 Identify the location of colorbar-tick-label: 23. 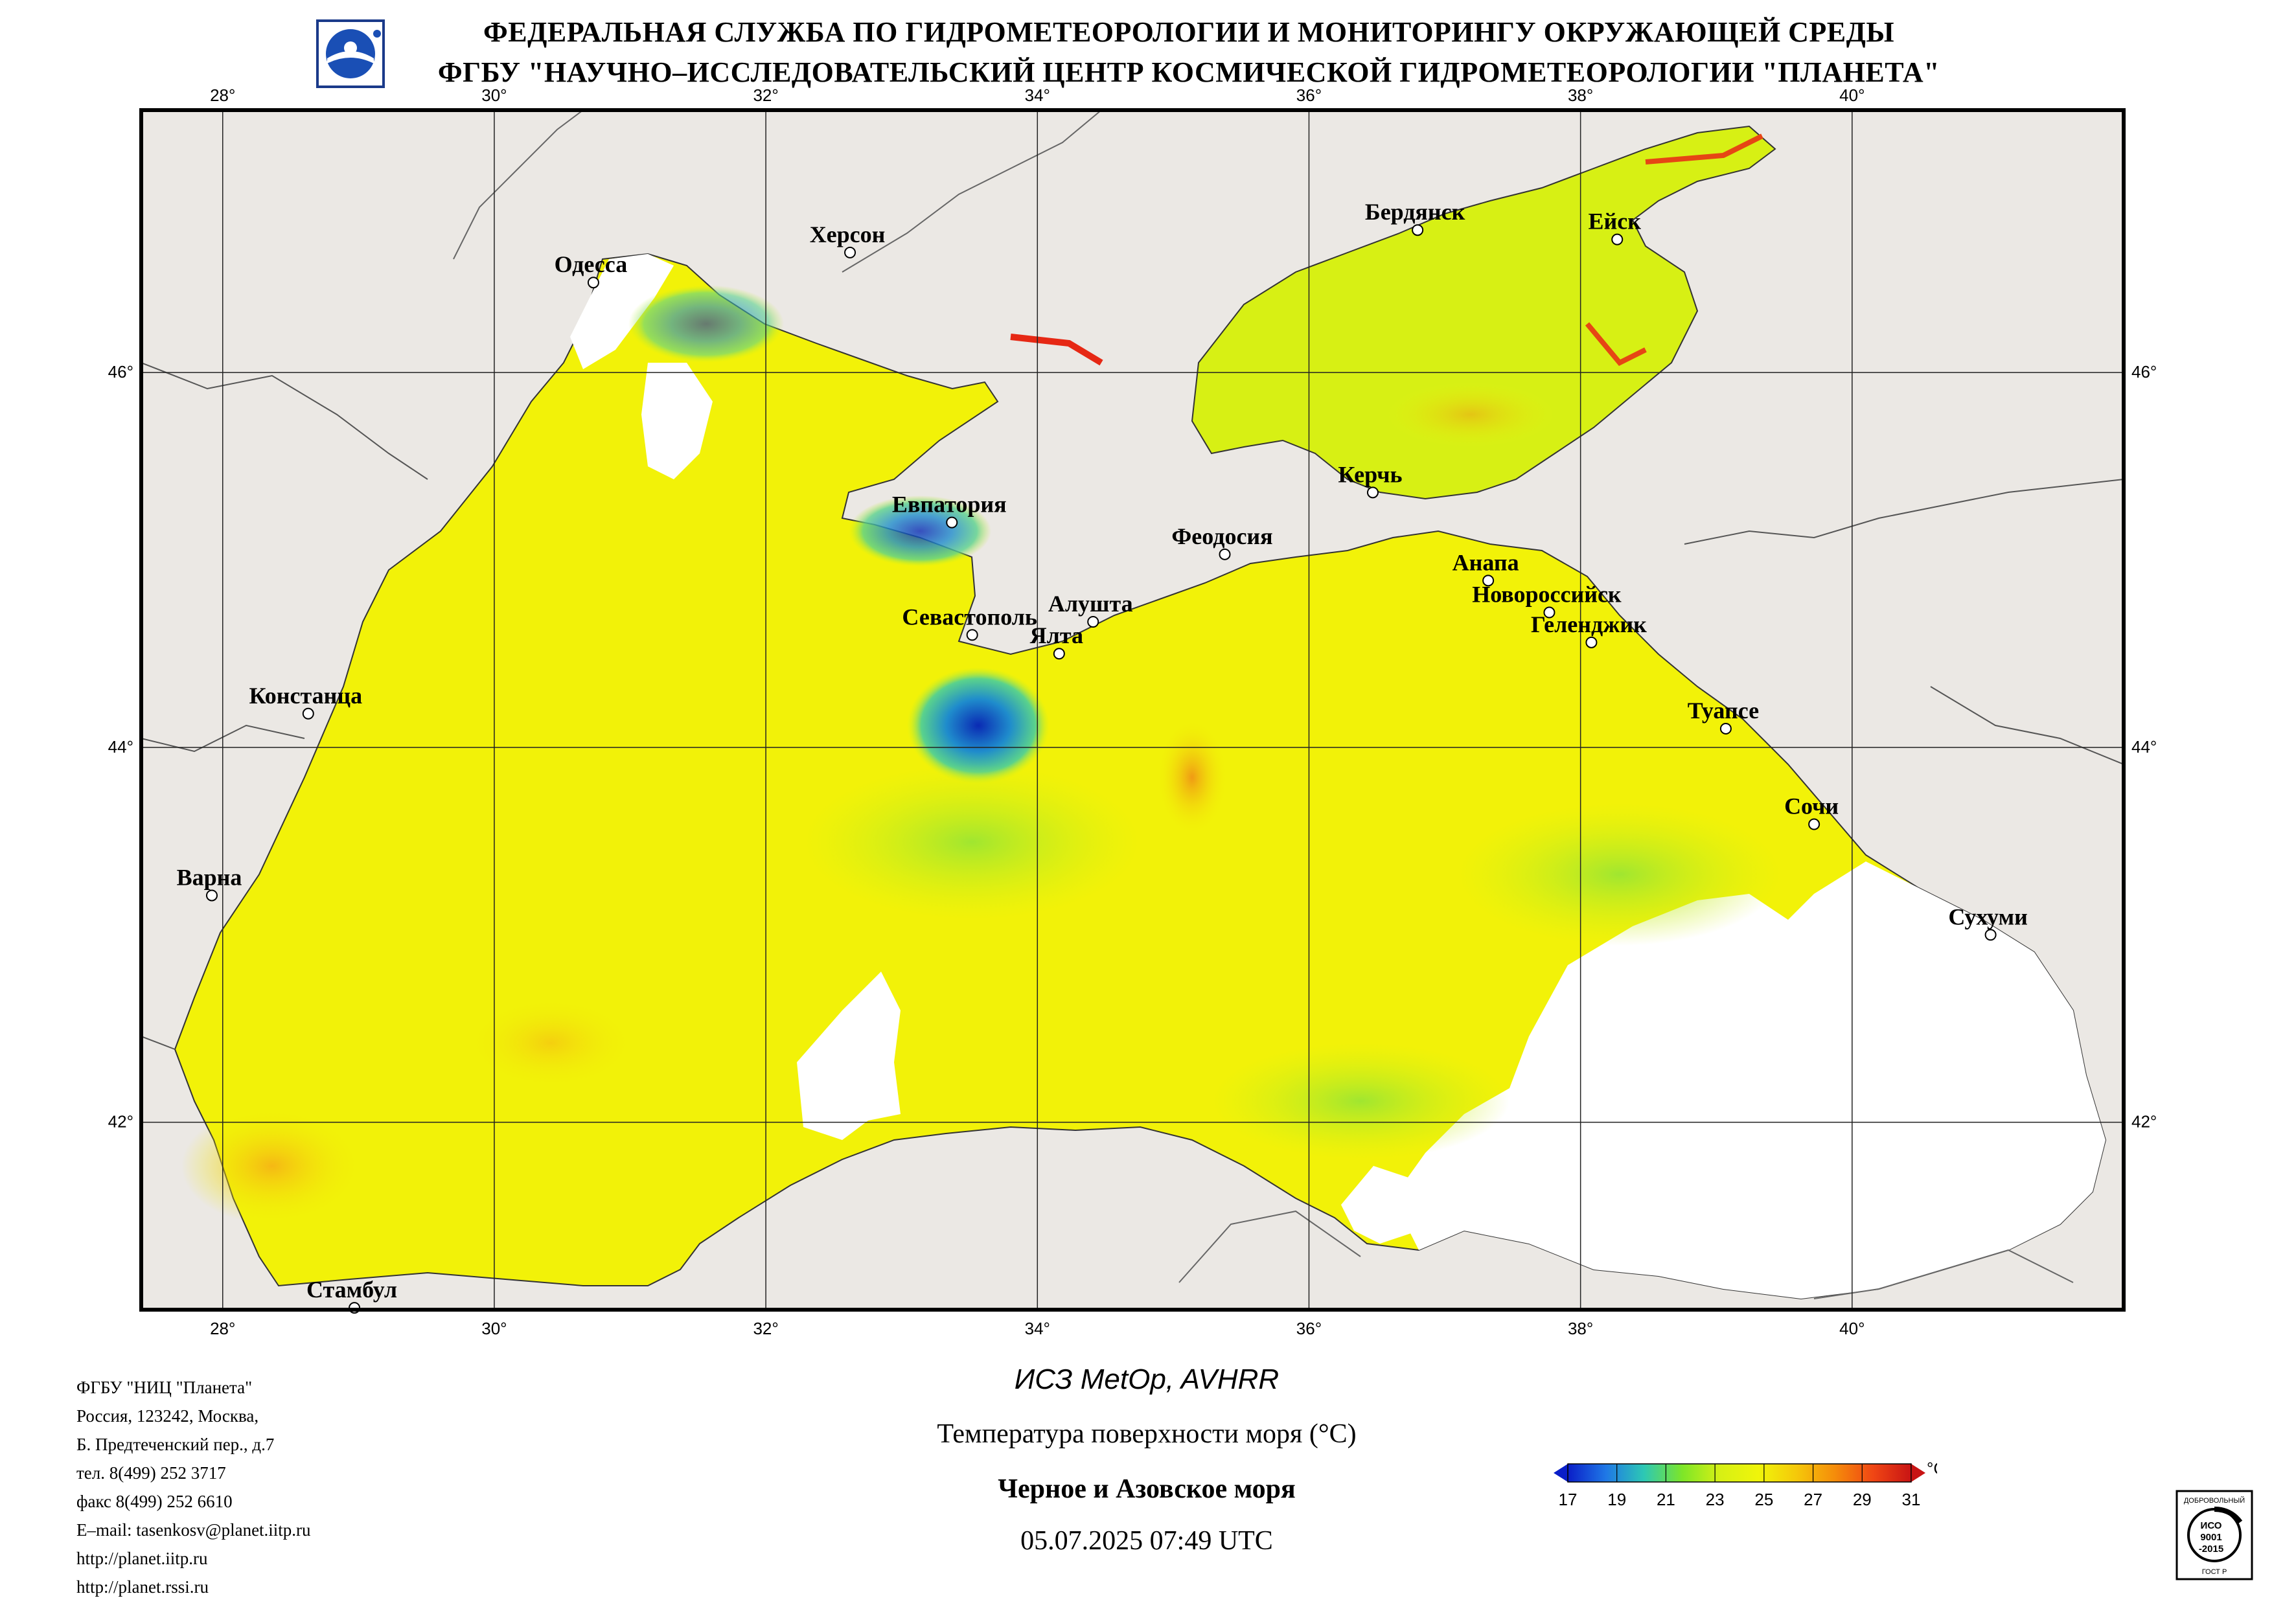
(1716, 1499).